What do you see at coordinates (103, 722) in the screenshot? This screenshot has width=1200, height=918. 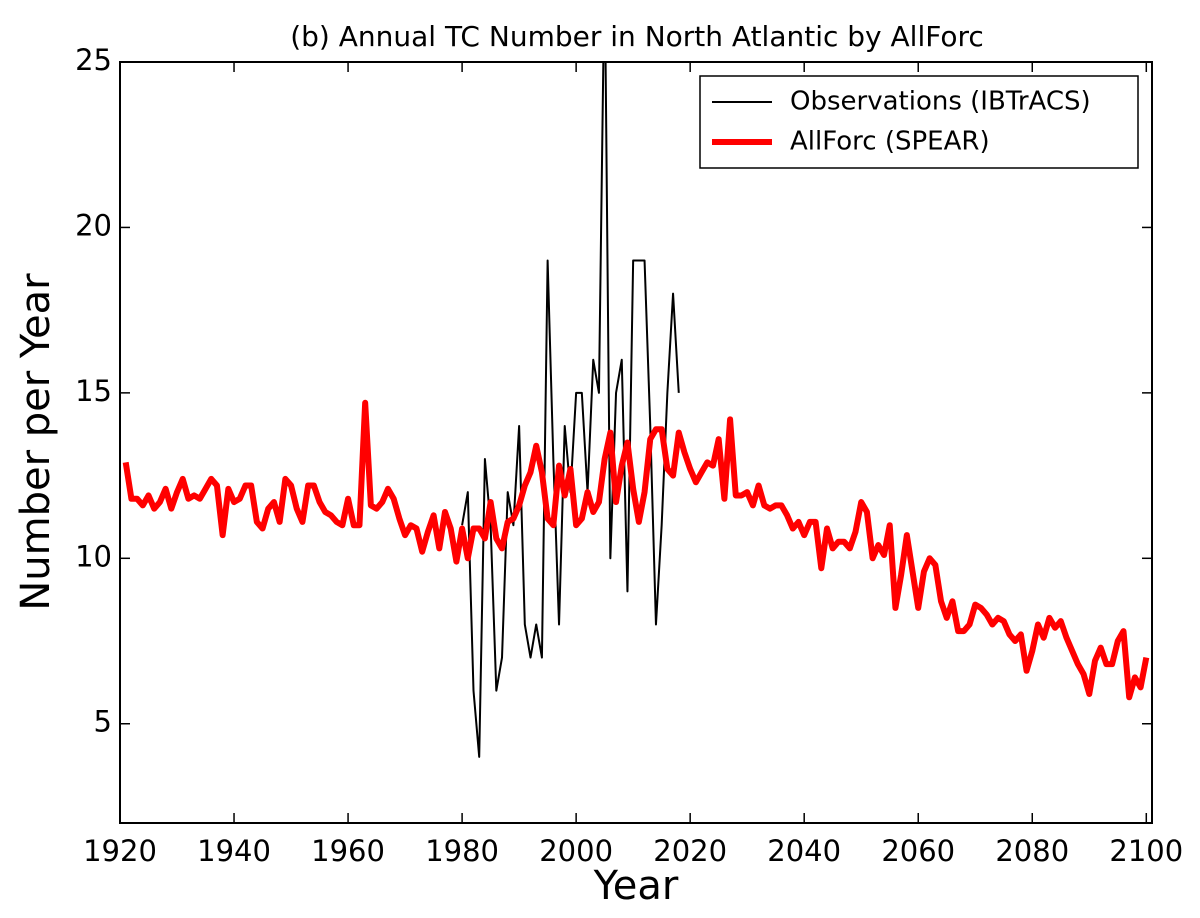 I see `y-tick-label: 5` at bounding box center [103, 722].